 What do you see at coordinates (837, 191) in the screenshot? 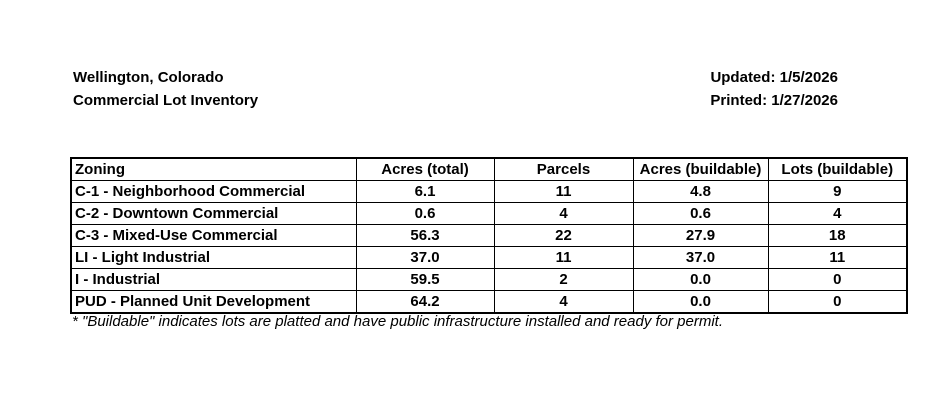
I see `cell-lots-buildable: 9` at bounding box center [837, 191].